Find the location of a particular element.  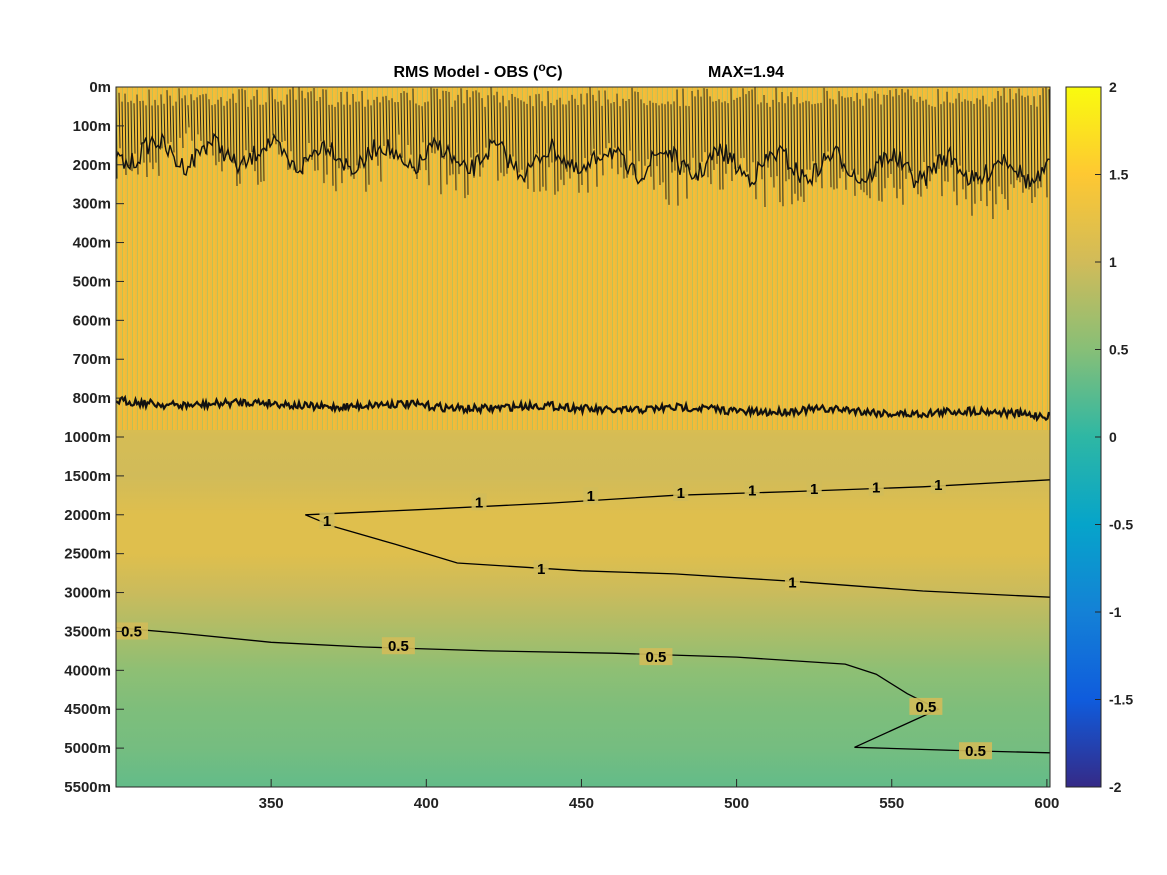

colorbar-tick-label: -0.5 is located at coordinates (1121, 525).